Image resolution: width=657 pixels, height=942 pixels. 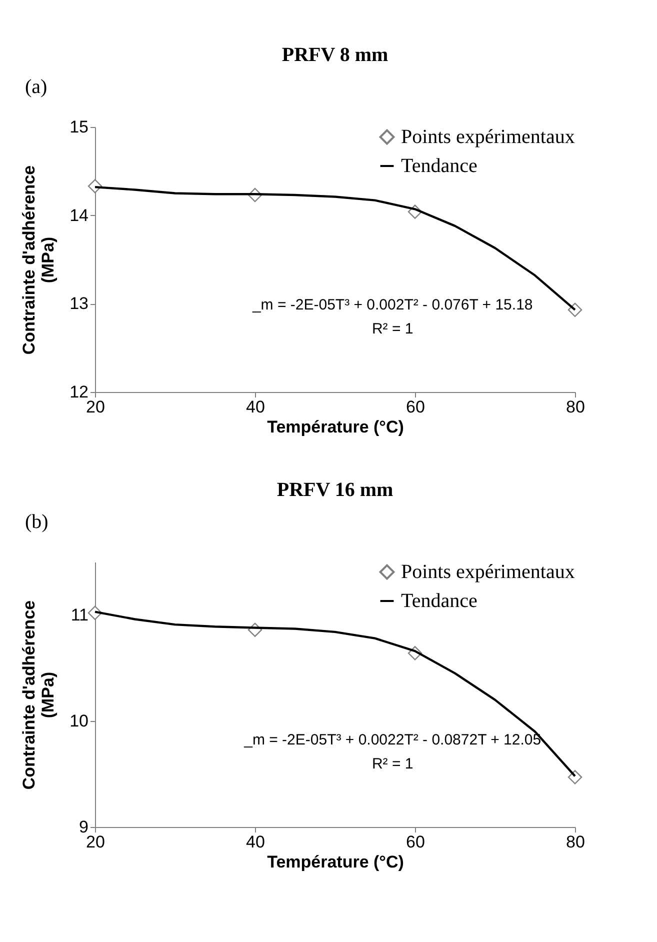 What do you see at coordinates (36, 522) in the screenshot?
I see `text: (b)` at bounding box center [36, 522].